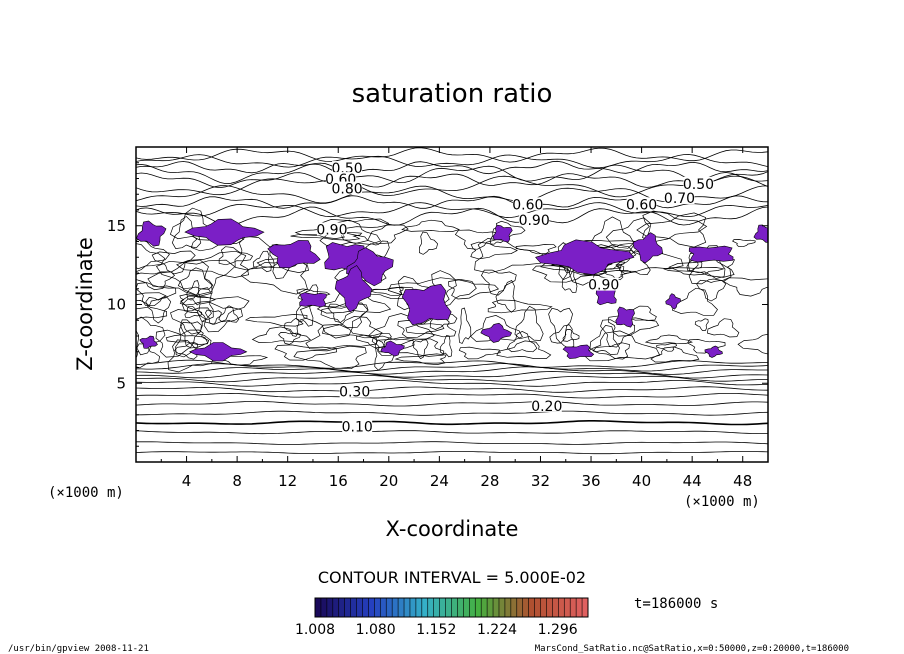 The width and height of the screenshot is (904, 654). What do you see at coordinates (331, 230) in the screenshot?
I see `contour-label: 0.90` at bounding box center [331, 230].